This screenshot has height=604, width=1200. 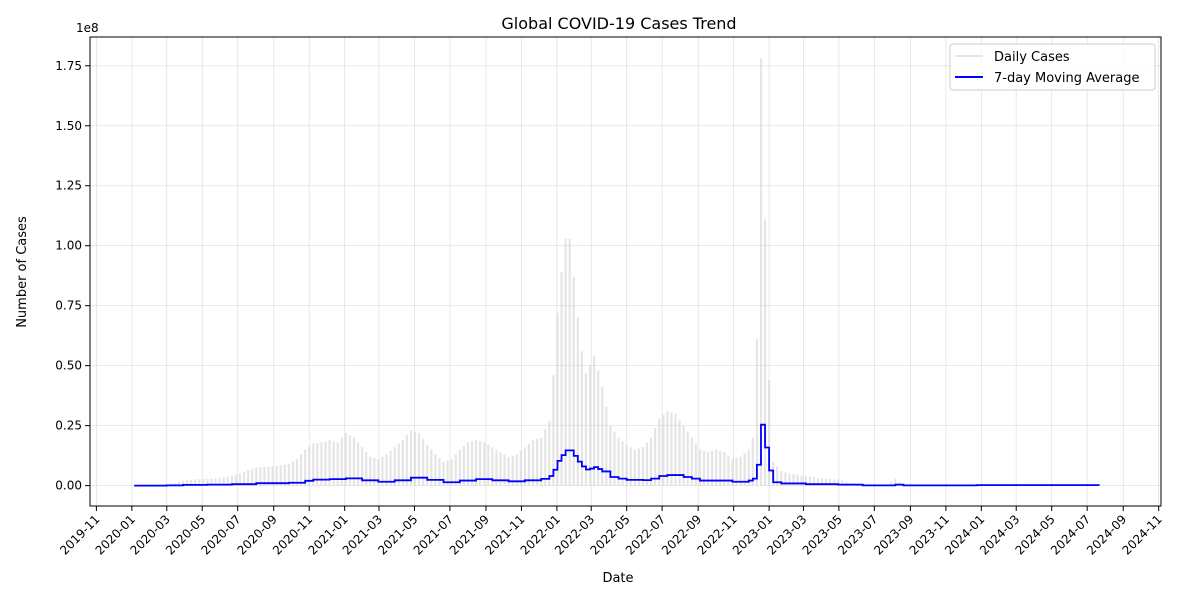 What do you see at coordinates (617, 578) in the screenshot?
I see `x-axis-label: Date` at bounding box center [617, 578].